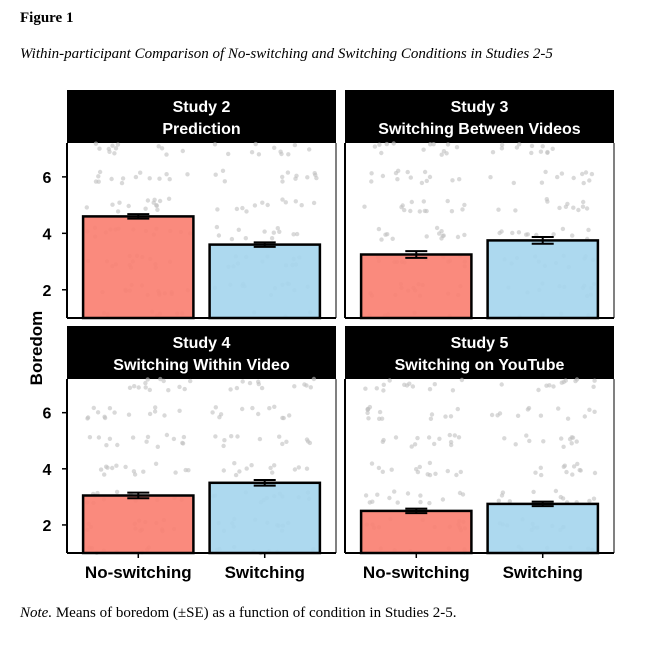 The height and width of the screenshot is (650, 667). I want to click on y-tick-label: 6, so click(47, 178).